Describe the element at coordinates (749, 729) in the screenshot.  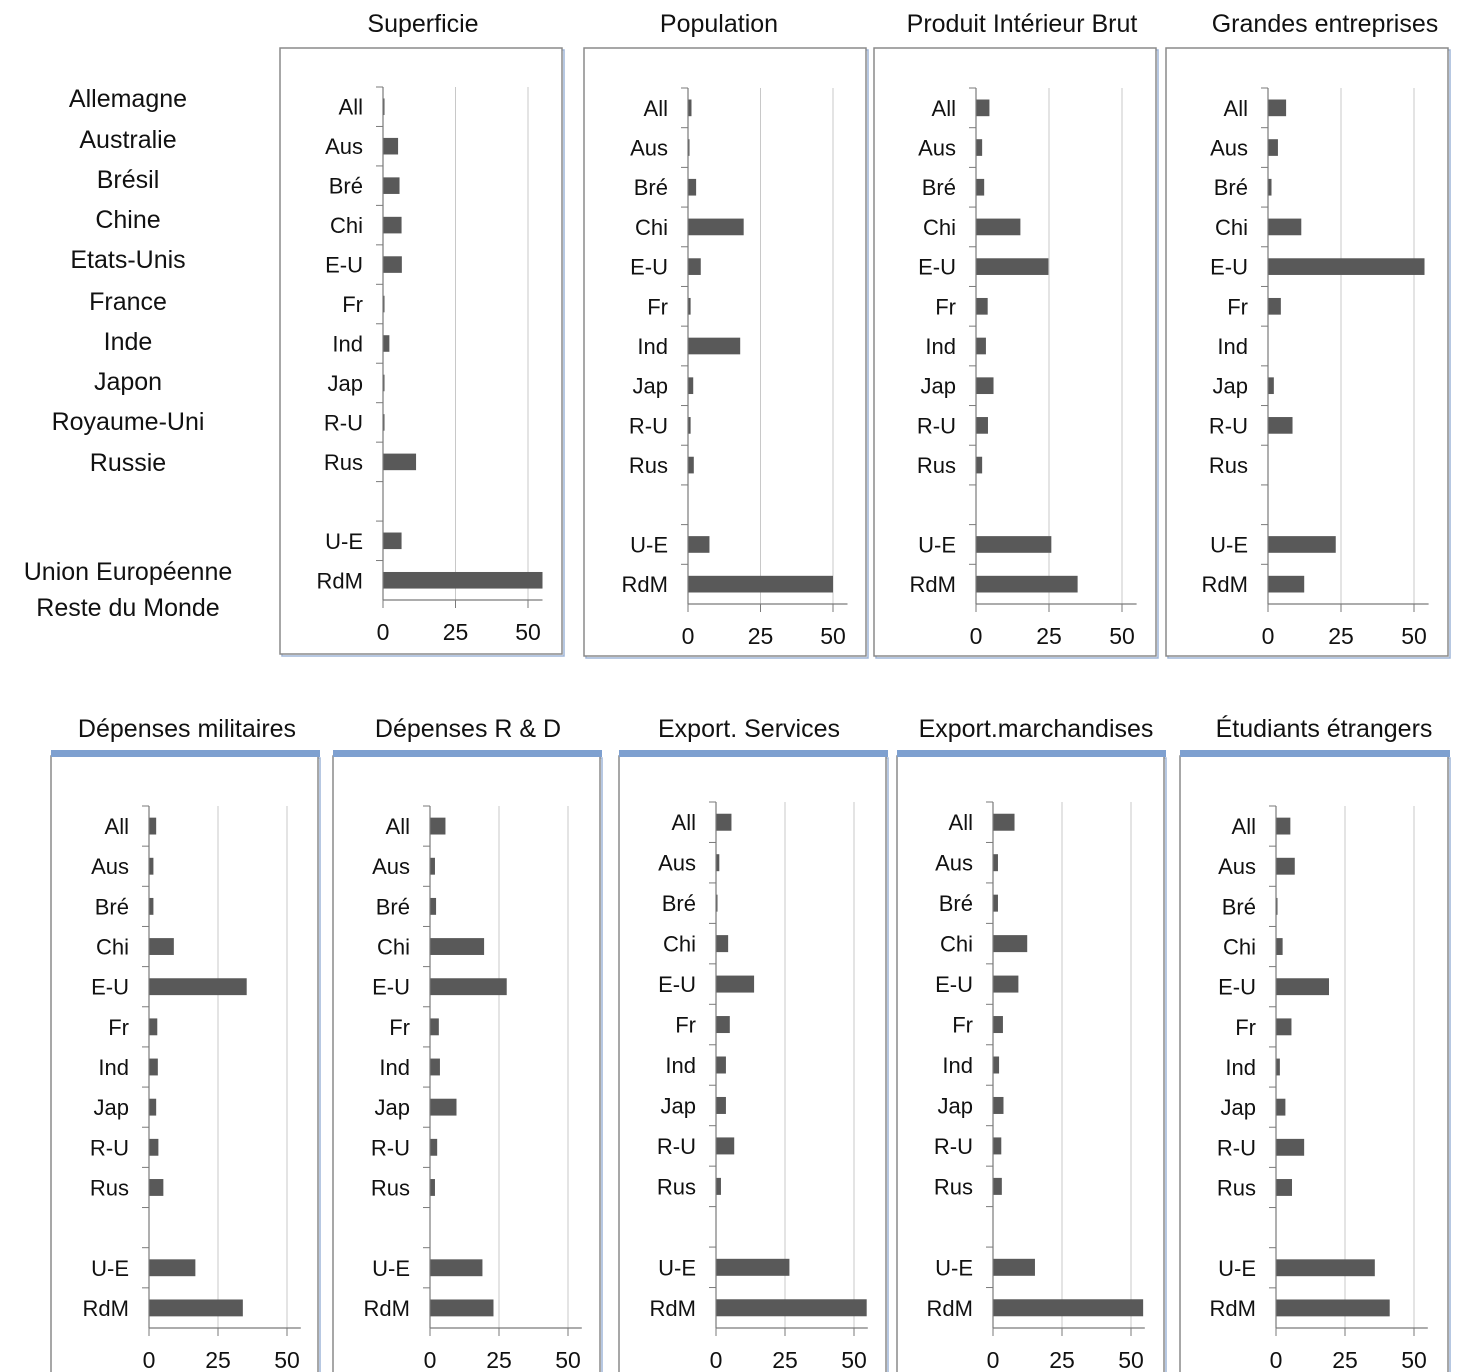
I see `chart-title: Export. Services` at that location.